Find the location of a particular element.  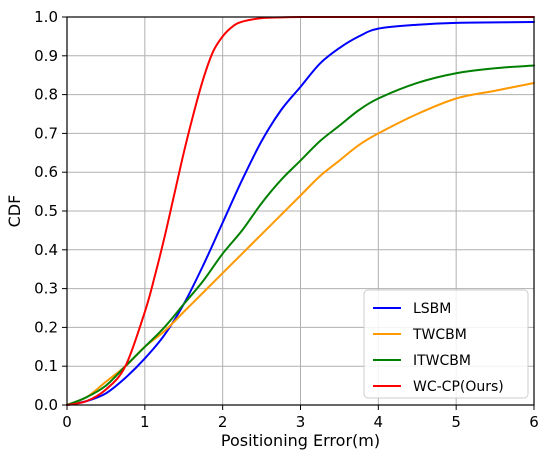

y-tick-label: 0.0 is located at coordinates (46, 405).